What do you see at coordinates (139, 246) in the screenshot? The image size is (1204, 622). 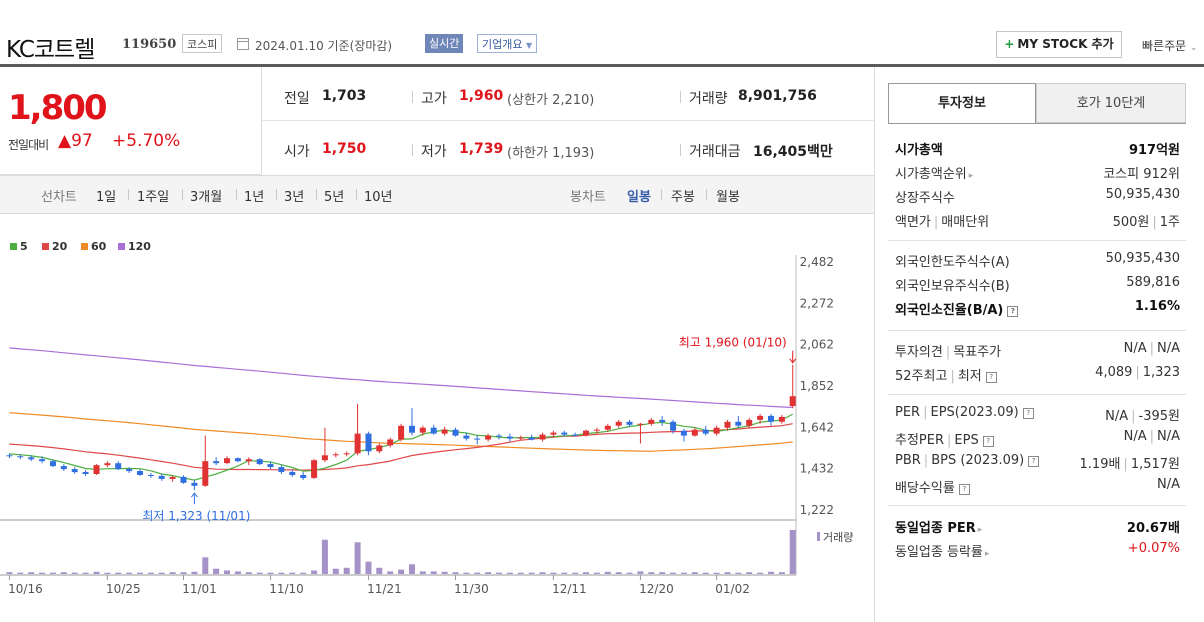 I see `legend-120: 120` at bounding box center [139, 246].